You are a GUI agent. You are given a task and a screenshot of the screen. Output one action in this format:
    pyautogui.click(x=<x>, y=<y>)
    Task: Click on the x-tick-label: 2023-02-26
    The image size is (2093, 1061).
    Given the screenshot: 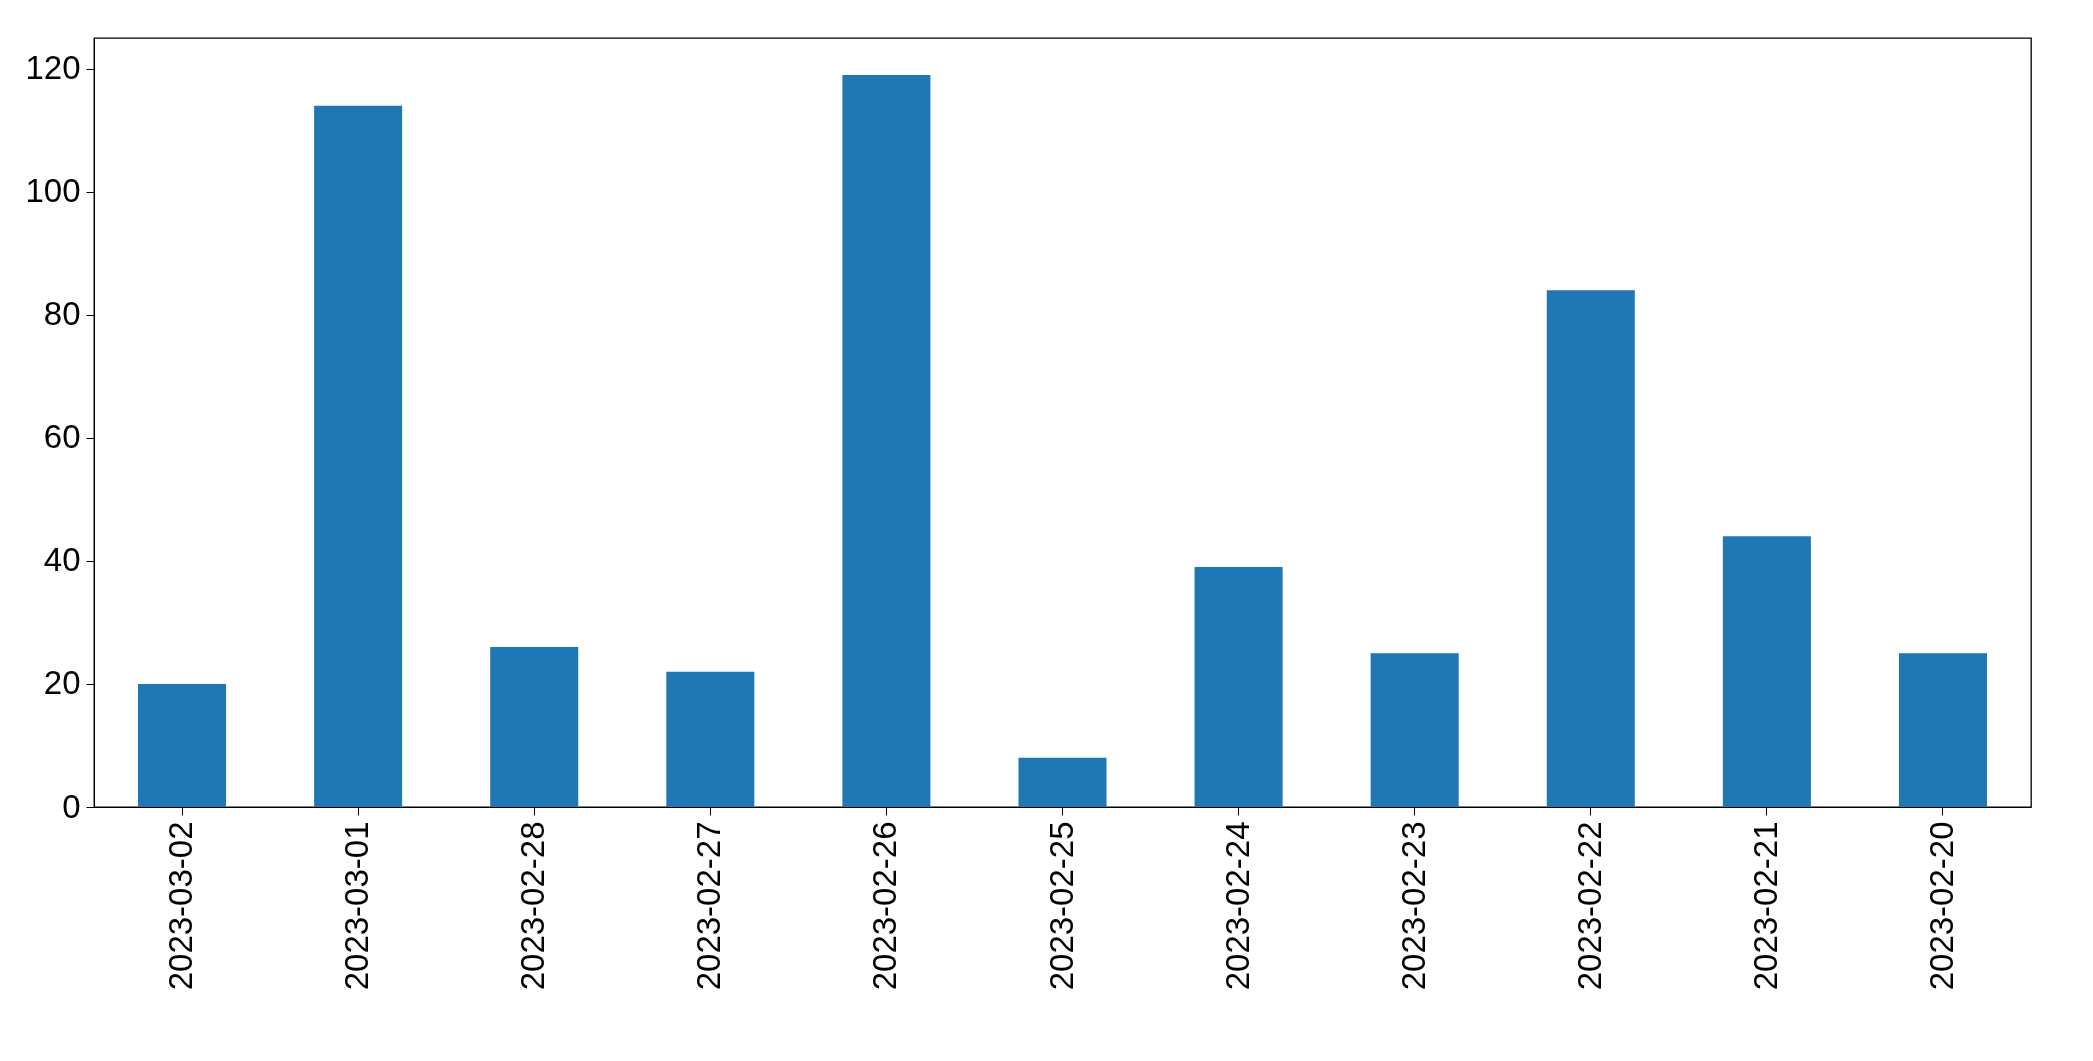 What is the action you would take?
    pyautogui.click(x=885, y=906)
    